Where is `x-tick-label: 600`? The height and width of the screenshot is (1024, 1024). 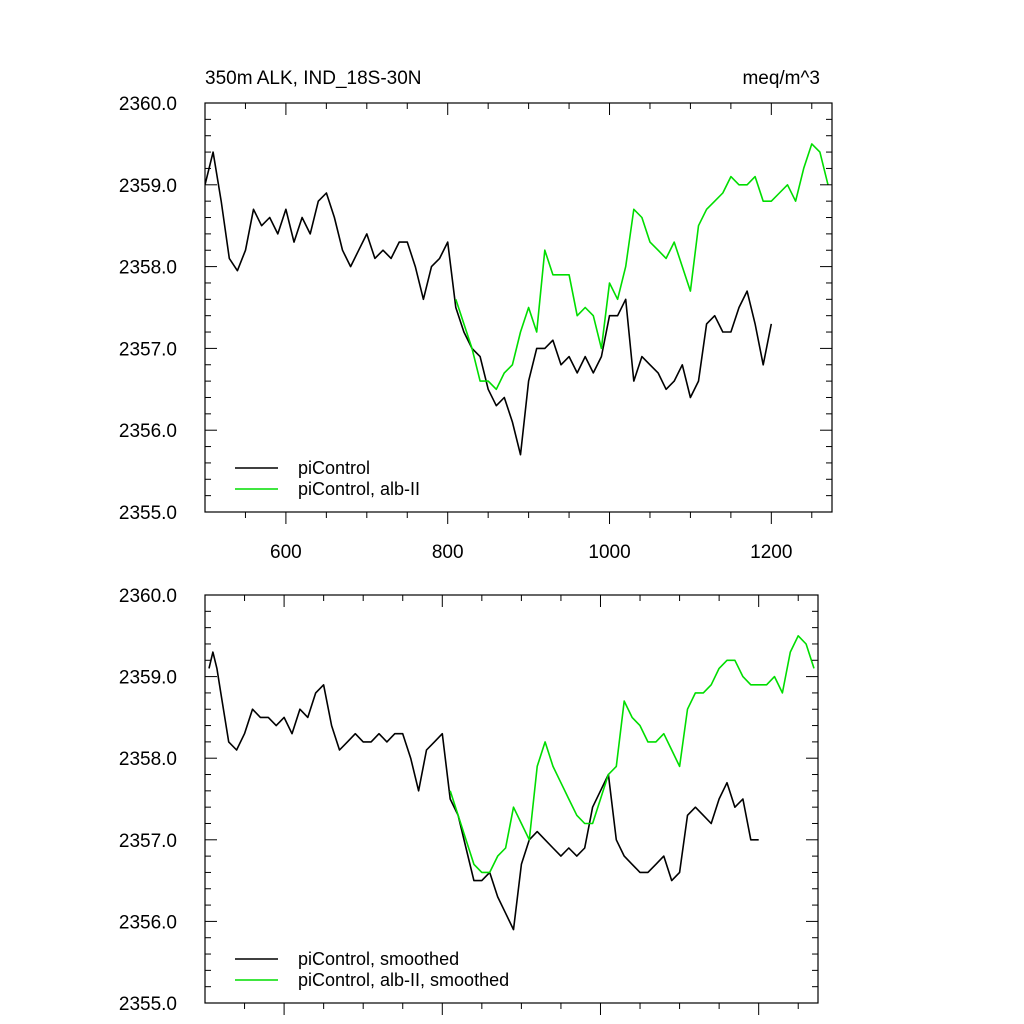 x-tick-label: 600 is located at coordinates (286, 552).